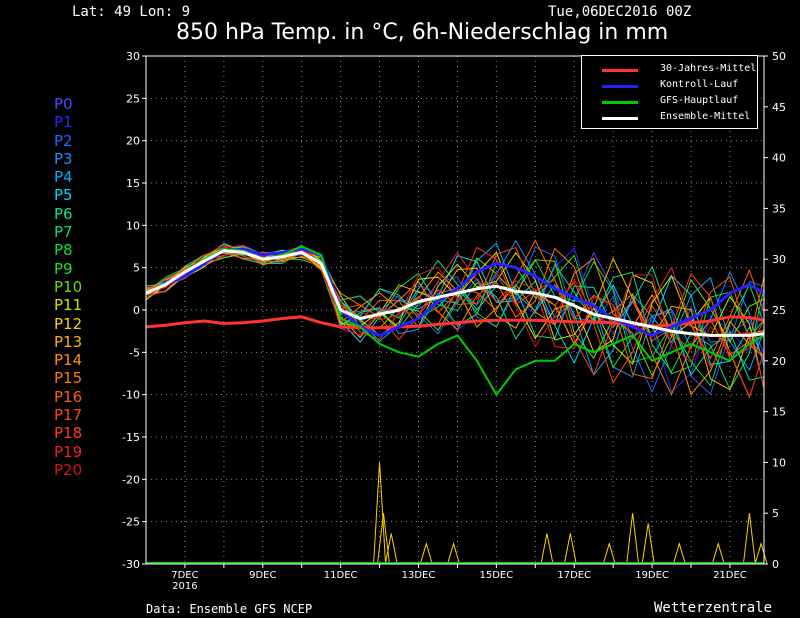 This screenshot has width=800, height=618. What do you see at coordinates (131, 522) in the screenshot?
I see `y-tick-label: -25` at bounding box center [131, 522].